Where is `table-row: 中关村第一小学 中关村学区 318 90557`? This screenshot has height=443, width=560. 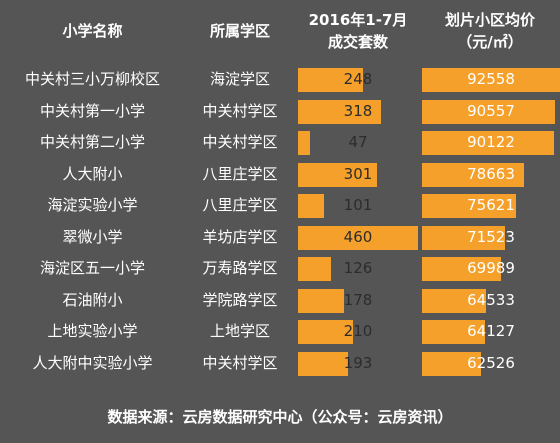
table-row: 中关村第一小学 中关村学区 318 90557 is located at coordinates (280, 112).